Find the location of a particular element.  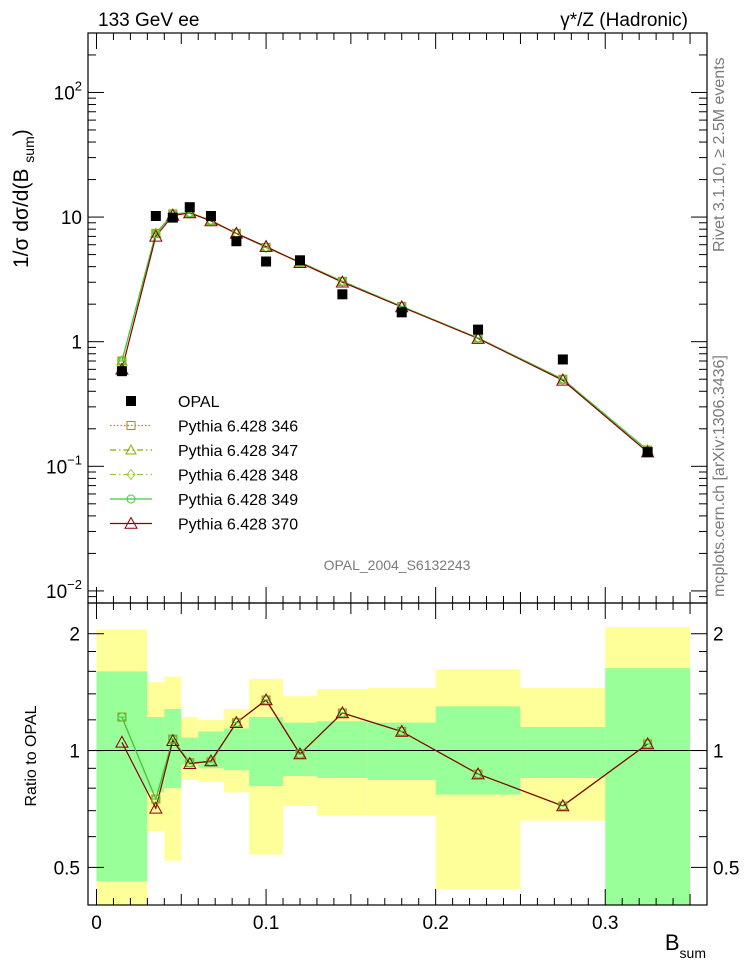

energy-label: 133 GeV ee is located at coordinates (148, 20).